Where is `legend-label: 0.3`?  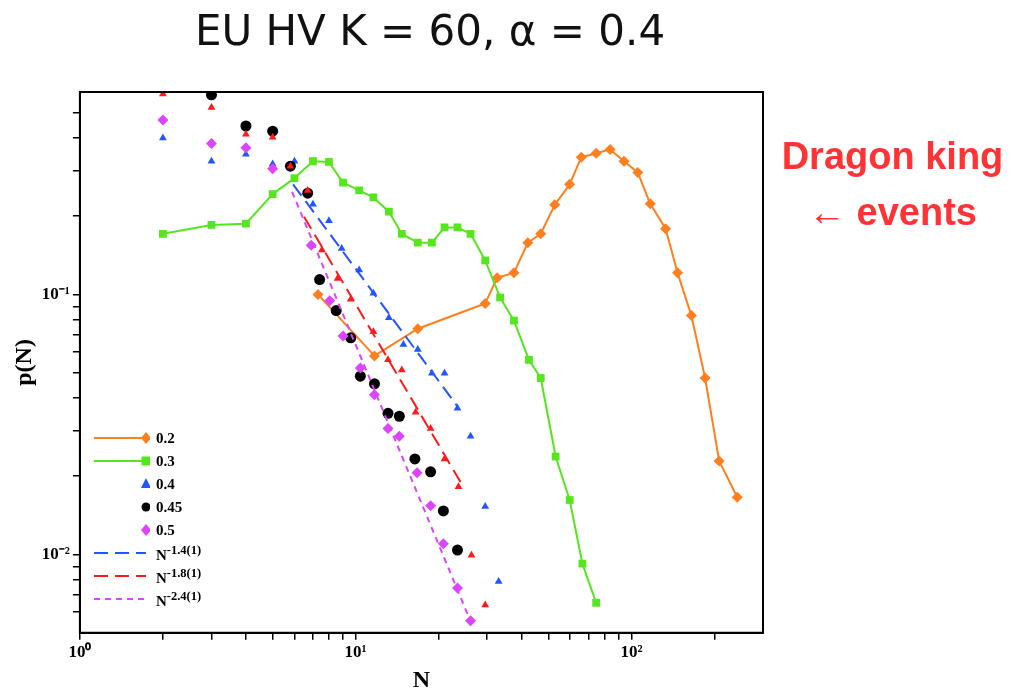
legend-label: 0.3 is located at coordinates (165, 461).